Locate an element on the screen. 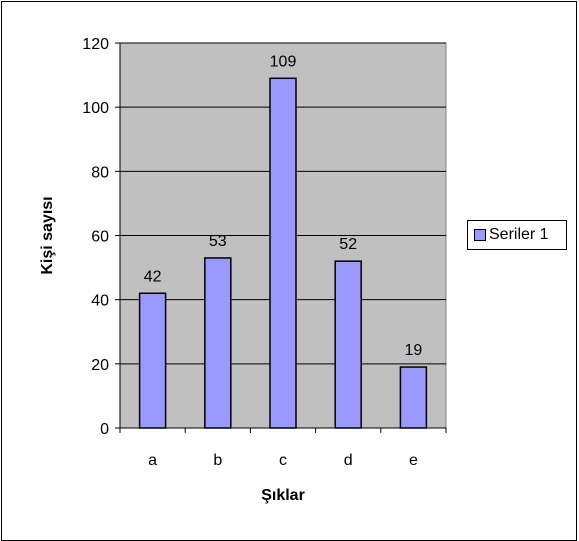 The image size is (579, 541). data-label-c: 109 is located at coordinates (283, 61).